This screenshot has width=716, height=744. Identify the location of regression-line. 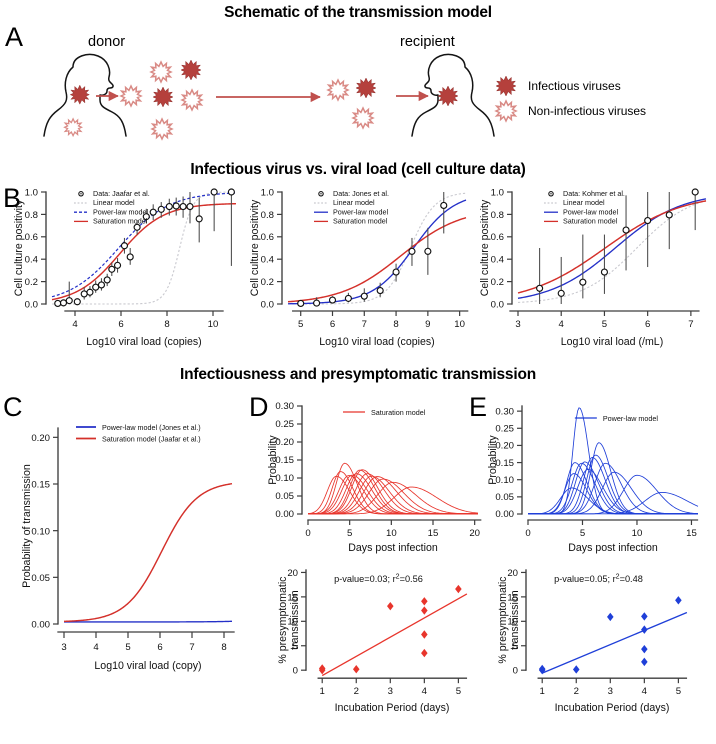
(614, 642).